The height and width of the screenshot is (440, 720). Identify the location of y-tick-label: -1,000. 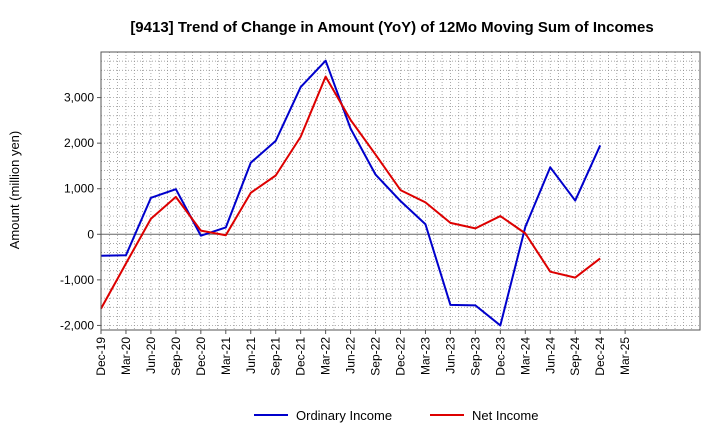
(77, 280).